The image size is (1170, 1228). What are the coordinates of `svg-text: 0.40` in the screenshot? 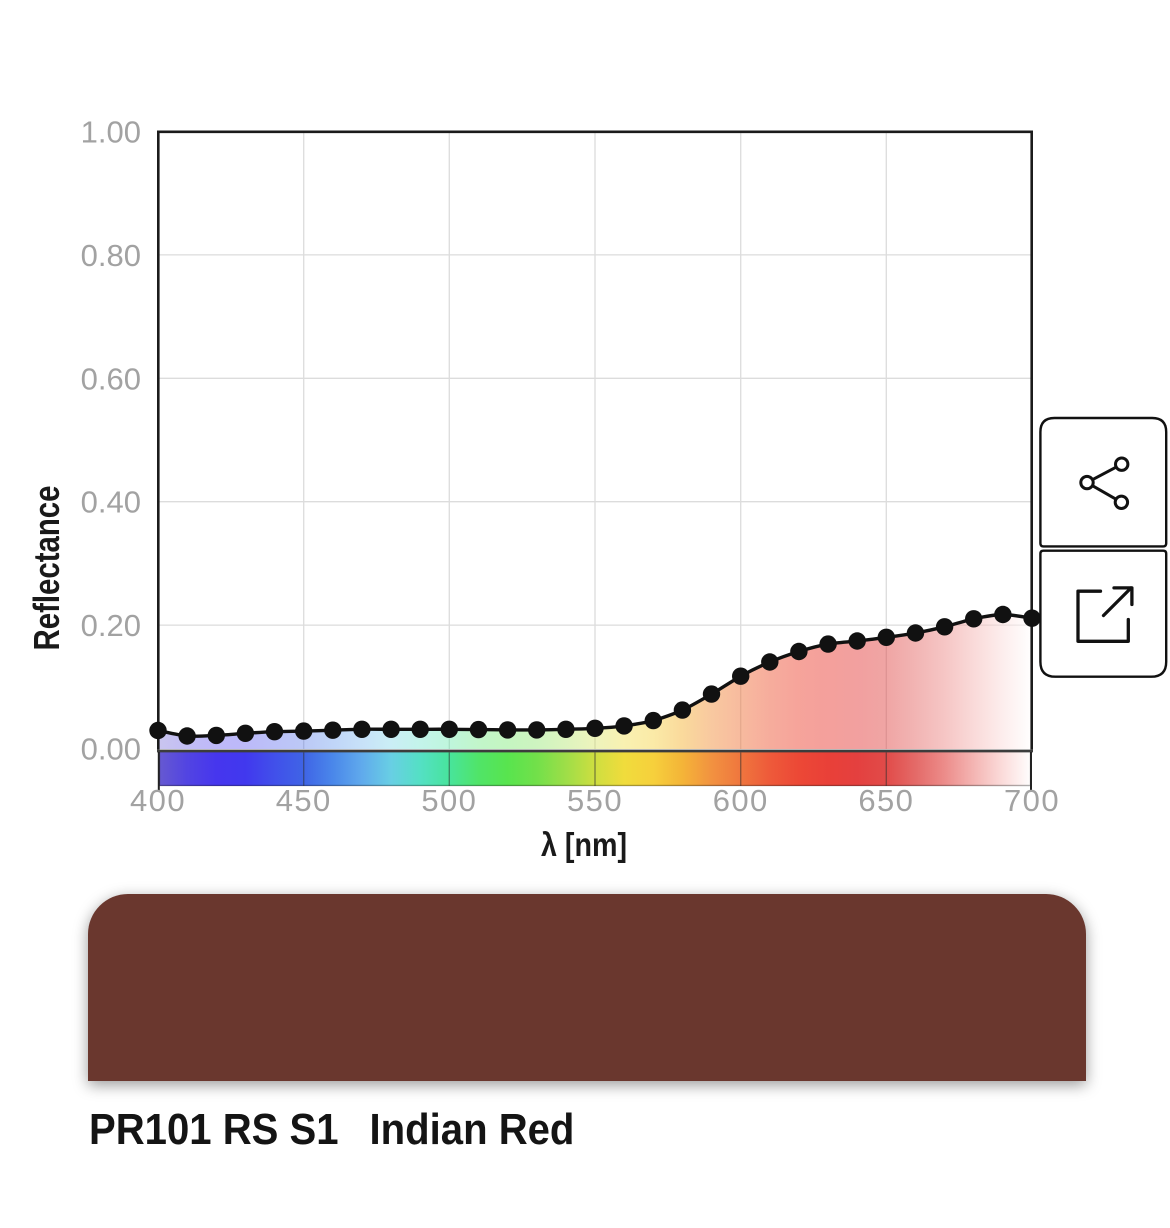 It's located at (111, 502).